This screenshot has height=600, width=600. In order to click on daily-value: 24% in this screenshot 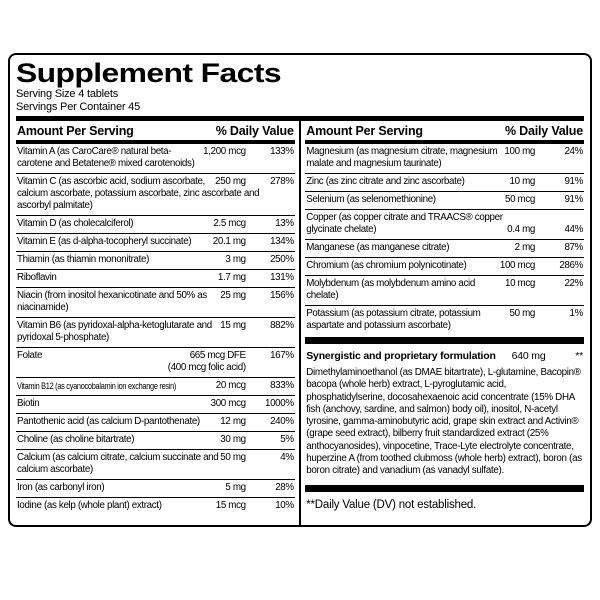, I will do `click(573, 151)`.